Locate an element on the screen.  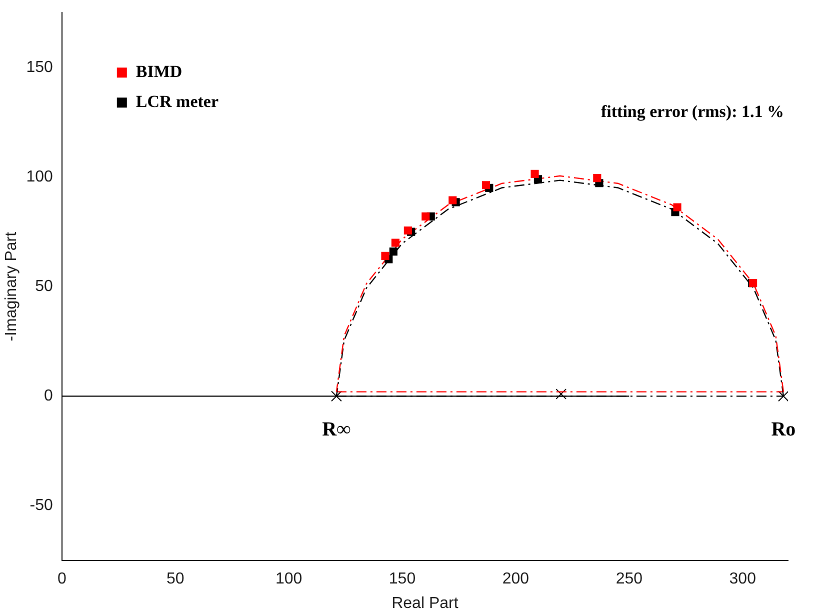
annotation: fitting error (rms): 1.1 % is located at coordinates (692, 111).